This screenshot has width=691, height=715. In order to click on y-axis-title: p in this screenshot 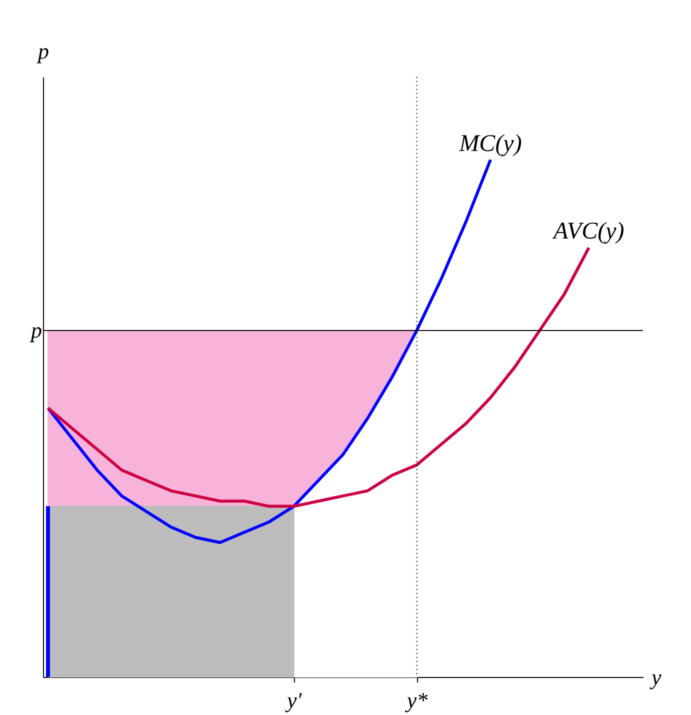, I will do `click(42, 51)`.